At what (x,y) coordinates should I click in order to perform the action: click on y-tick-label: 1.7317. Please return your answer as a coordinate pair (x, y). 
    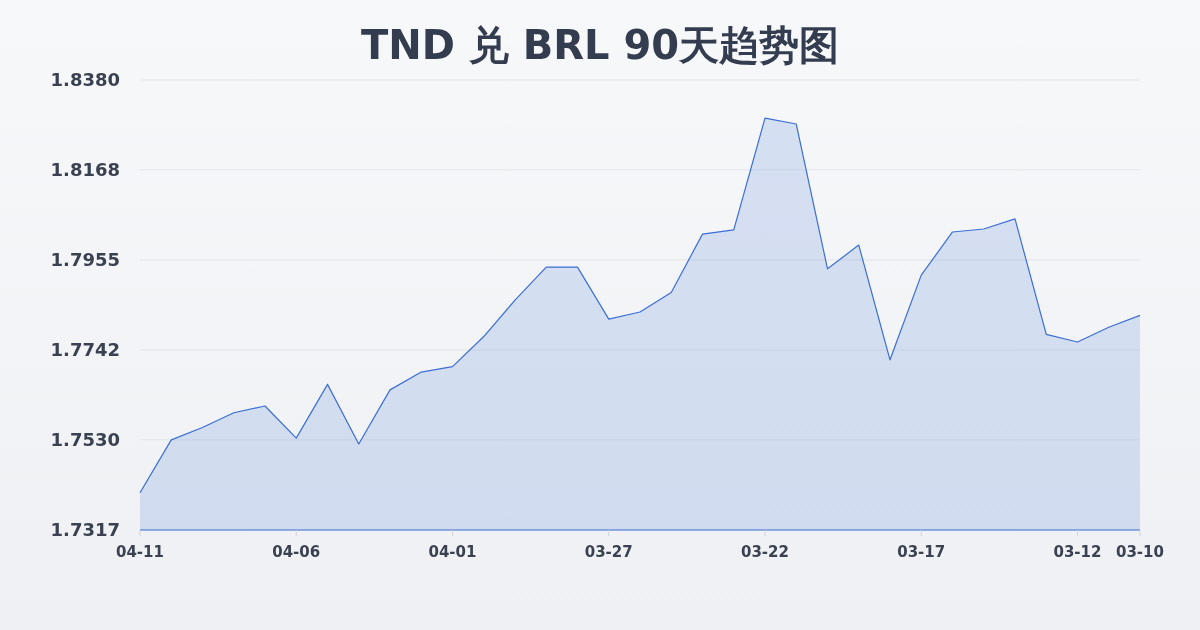
    Looking at the image, I should click on (85, 530).